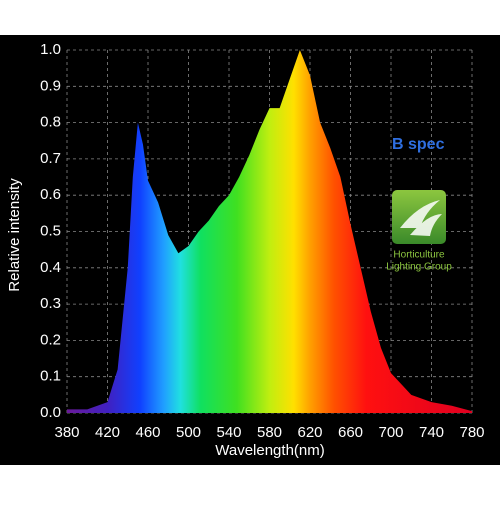  What do you see at coordinates (66, 432) in the screenshot?
I see `x-tick-label: 380` at bounding box center [66, 432].